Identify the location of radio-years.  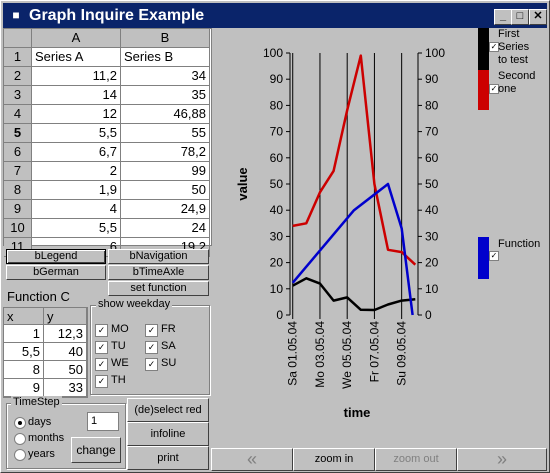
(20, 455).